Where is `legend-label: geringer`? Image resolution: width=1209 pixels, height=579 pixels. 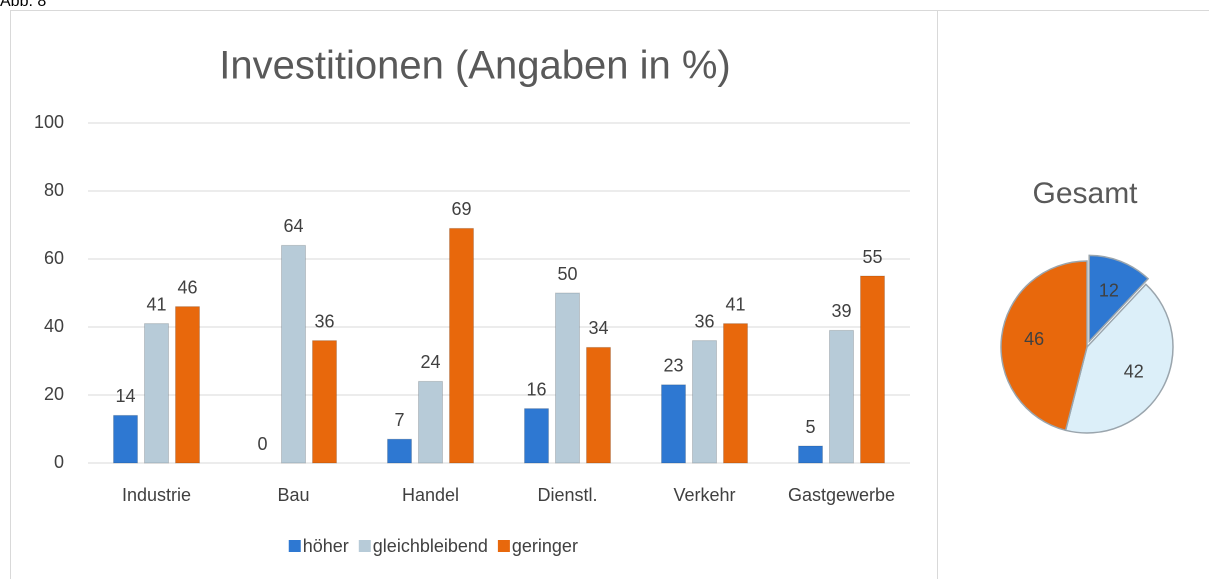 legend-label: geringer is located at coordinates (545, 546).